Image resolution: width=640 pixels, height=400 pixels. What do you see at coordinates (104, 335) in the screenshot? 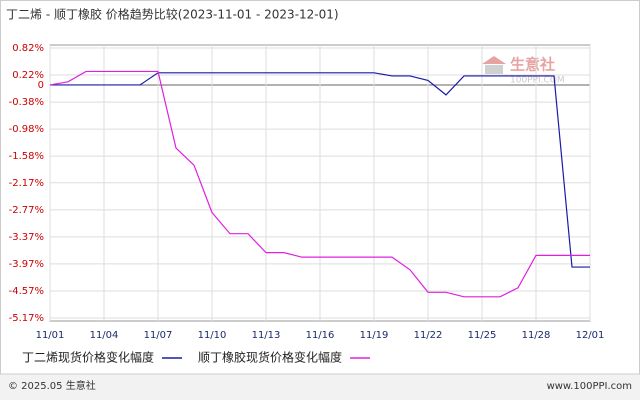
I see `x-tick-label: 11/04` at bounding box center [104, 335].